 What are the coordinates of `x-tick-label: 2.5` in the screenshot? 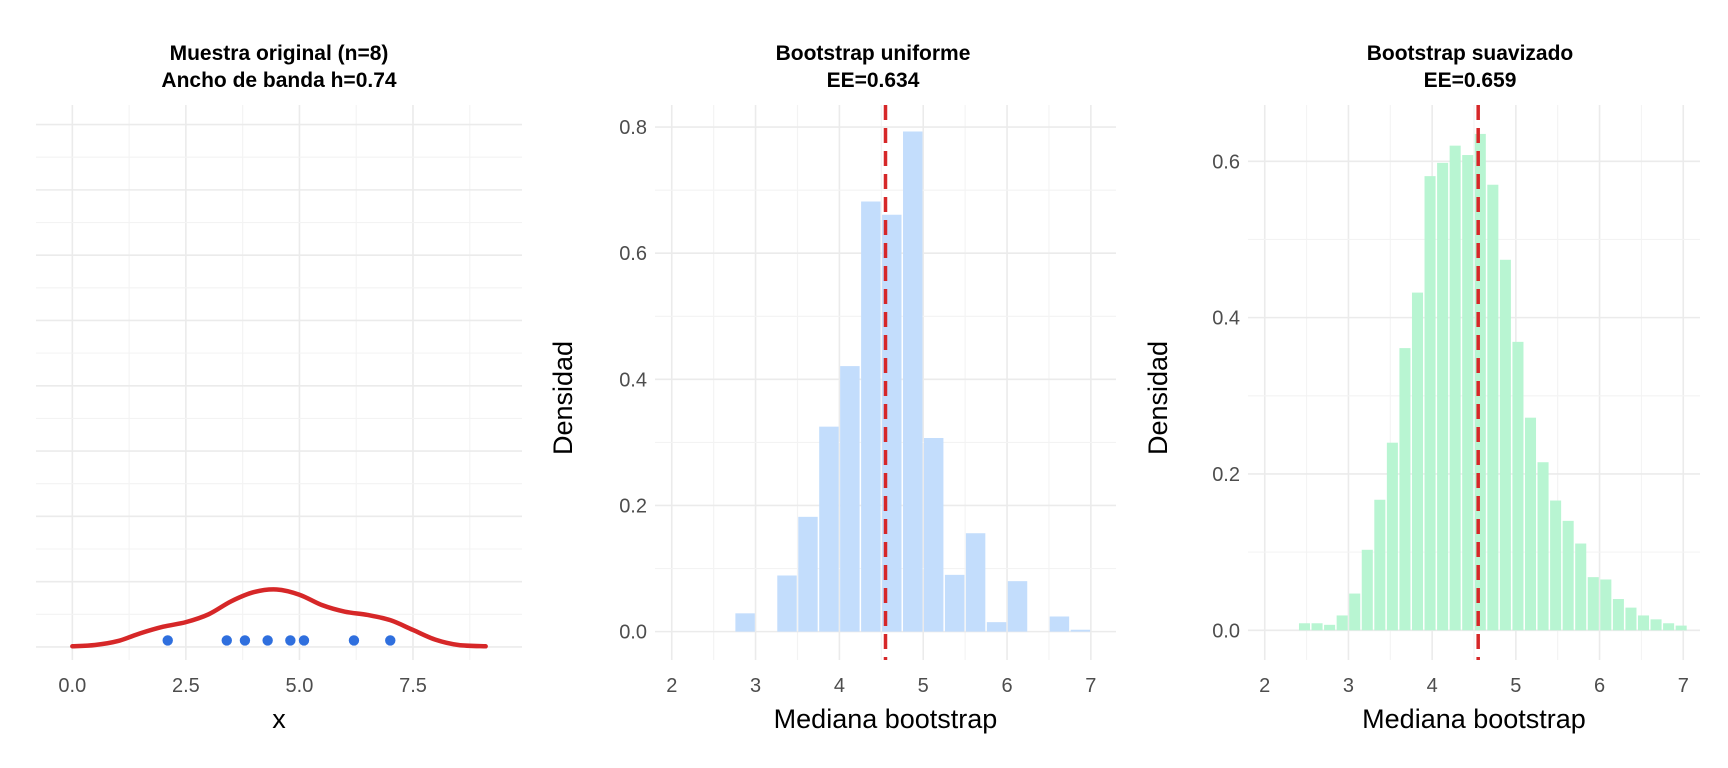 It's located at (186, 686).